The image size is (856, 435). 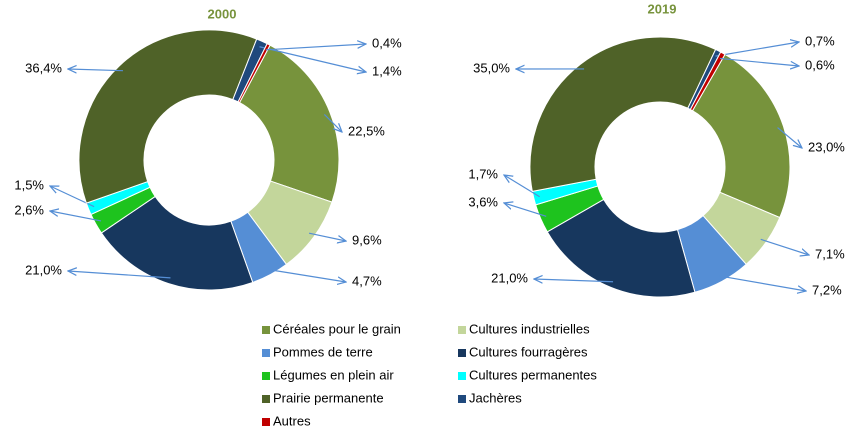 What do you see at coordinates (323, 351) in the screenshot?
I see `legend-label: Pommes de terre` at bounding box center [323, 351].